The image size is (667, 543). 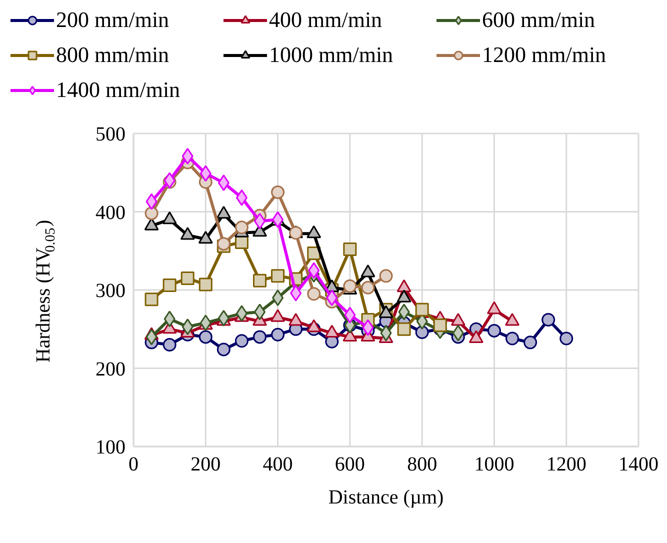 What do you see at coordinates (111, 213) in the screenshot?
I see `y-tick-label: 400` at bounding box center [111, 213].